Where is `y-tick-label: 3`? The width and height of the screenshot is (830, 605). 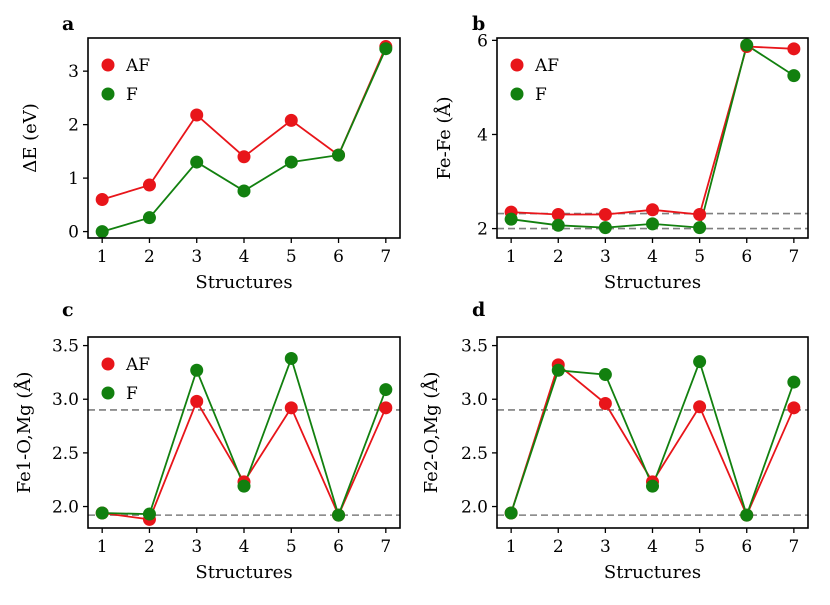
y-tick-label: 3 is located at coordinates (73, 72).